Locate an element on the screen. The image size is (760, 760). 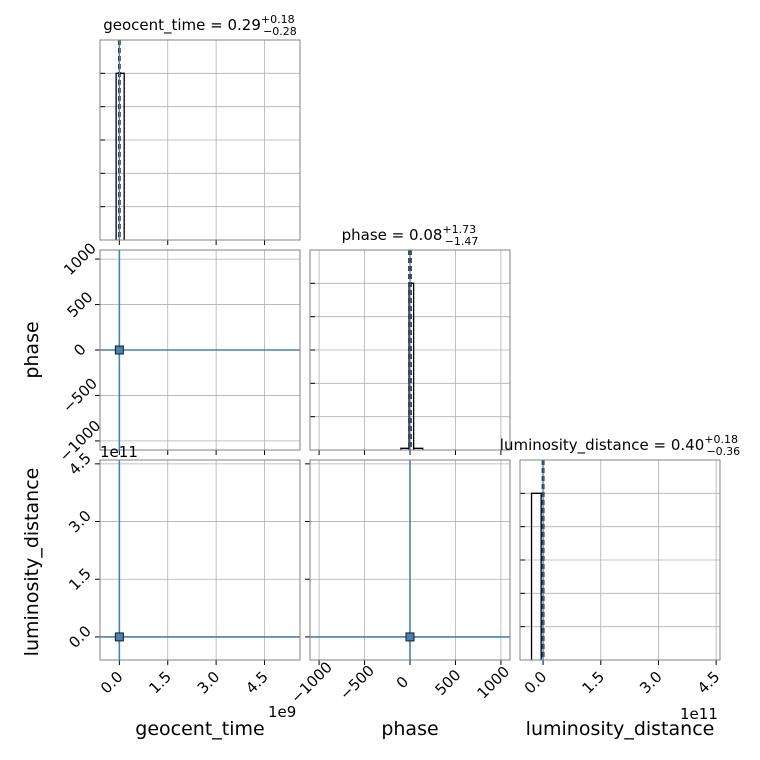
panel-geocent_time-luminosity_distance: 0.01.53.04.50.0 1.5 3.0 4.5 is located at coordinates (183, 573).